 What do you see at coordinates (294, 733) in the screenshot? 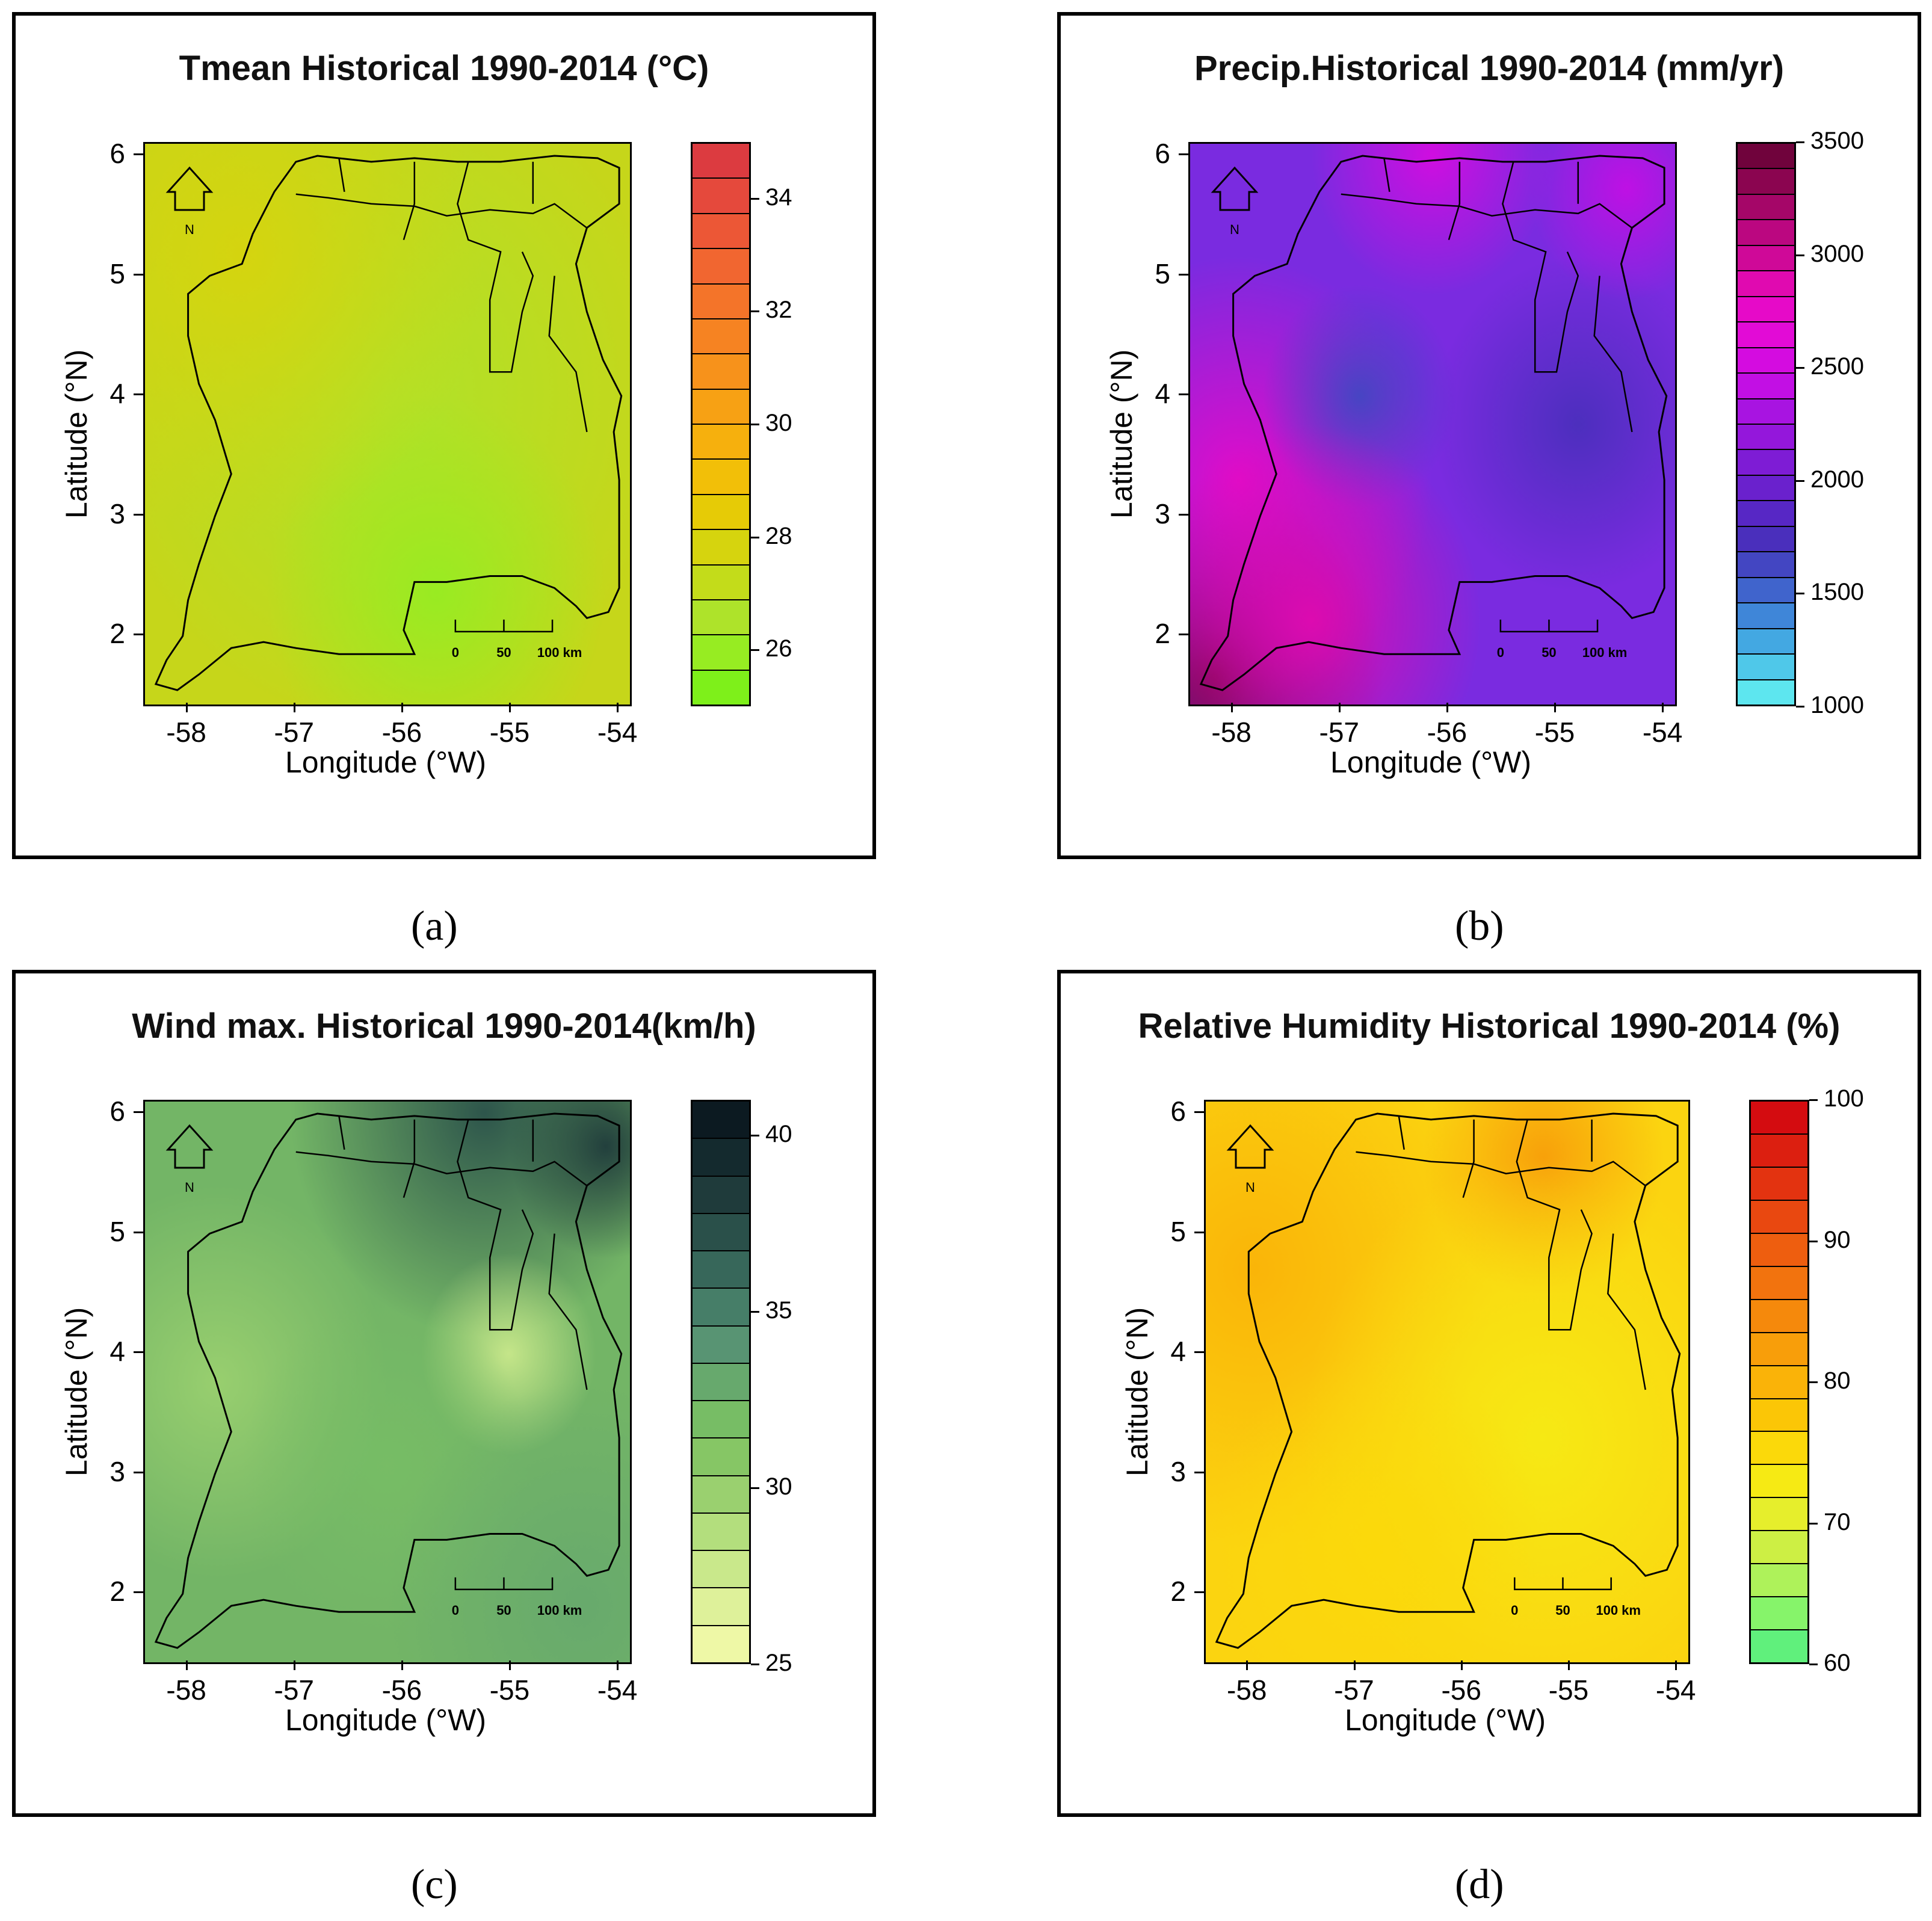
I see `x-tick-label: -57` at bounding box center [294, 733].